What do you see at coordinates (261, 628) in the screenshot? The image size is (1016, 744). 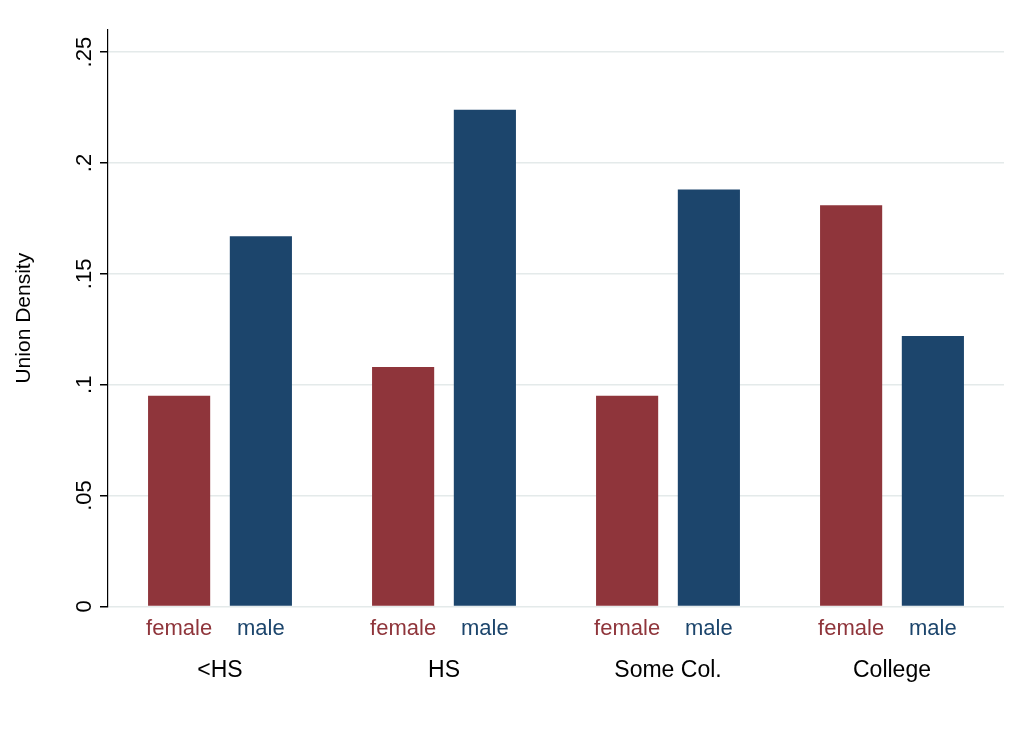 I see `series-label: male` at bounding box center [261, 628].